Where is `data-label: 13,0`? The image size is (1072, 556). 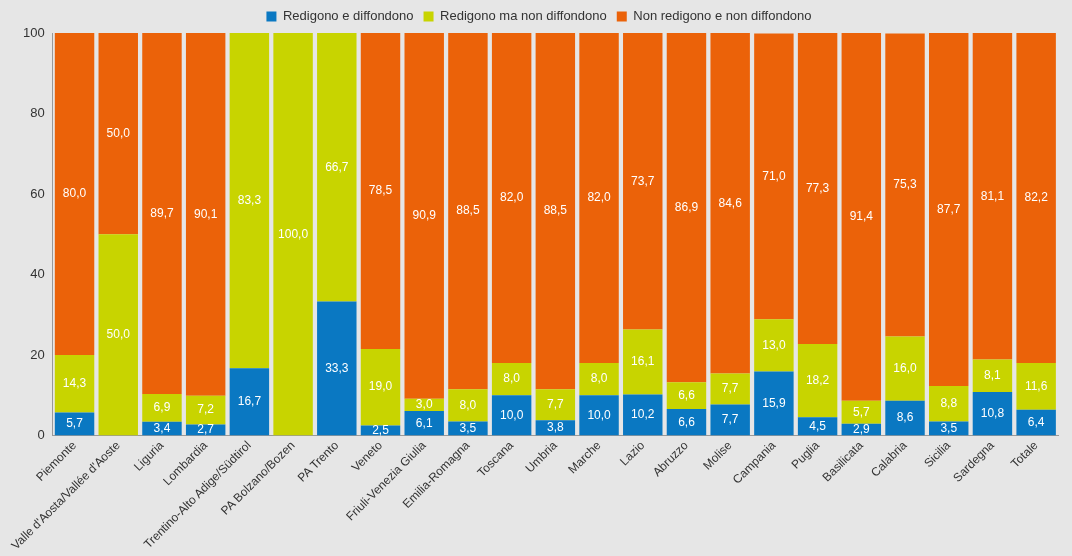
data-label: 13,0 is located at coordinates (774, 344).